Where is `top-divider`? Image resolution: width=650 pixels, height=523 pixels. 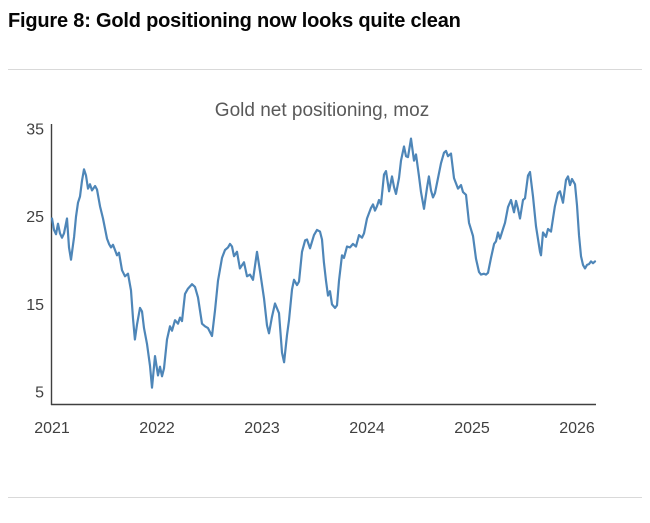
top-divider is located at coordinates (325, 69).